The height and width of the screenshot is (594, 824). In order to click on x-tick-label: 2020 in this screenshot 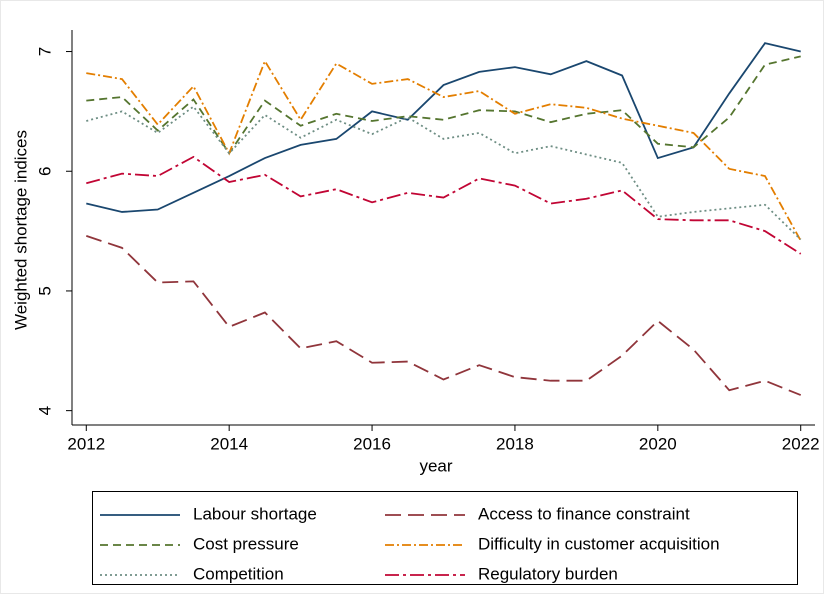, I will do `click(658, 443)`.